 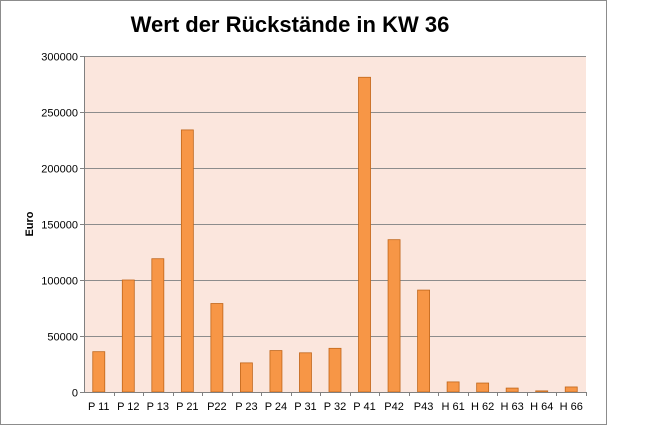 I want to click on x-tick-label: P 41, so click(x=364, y=407).